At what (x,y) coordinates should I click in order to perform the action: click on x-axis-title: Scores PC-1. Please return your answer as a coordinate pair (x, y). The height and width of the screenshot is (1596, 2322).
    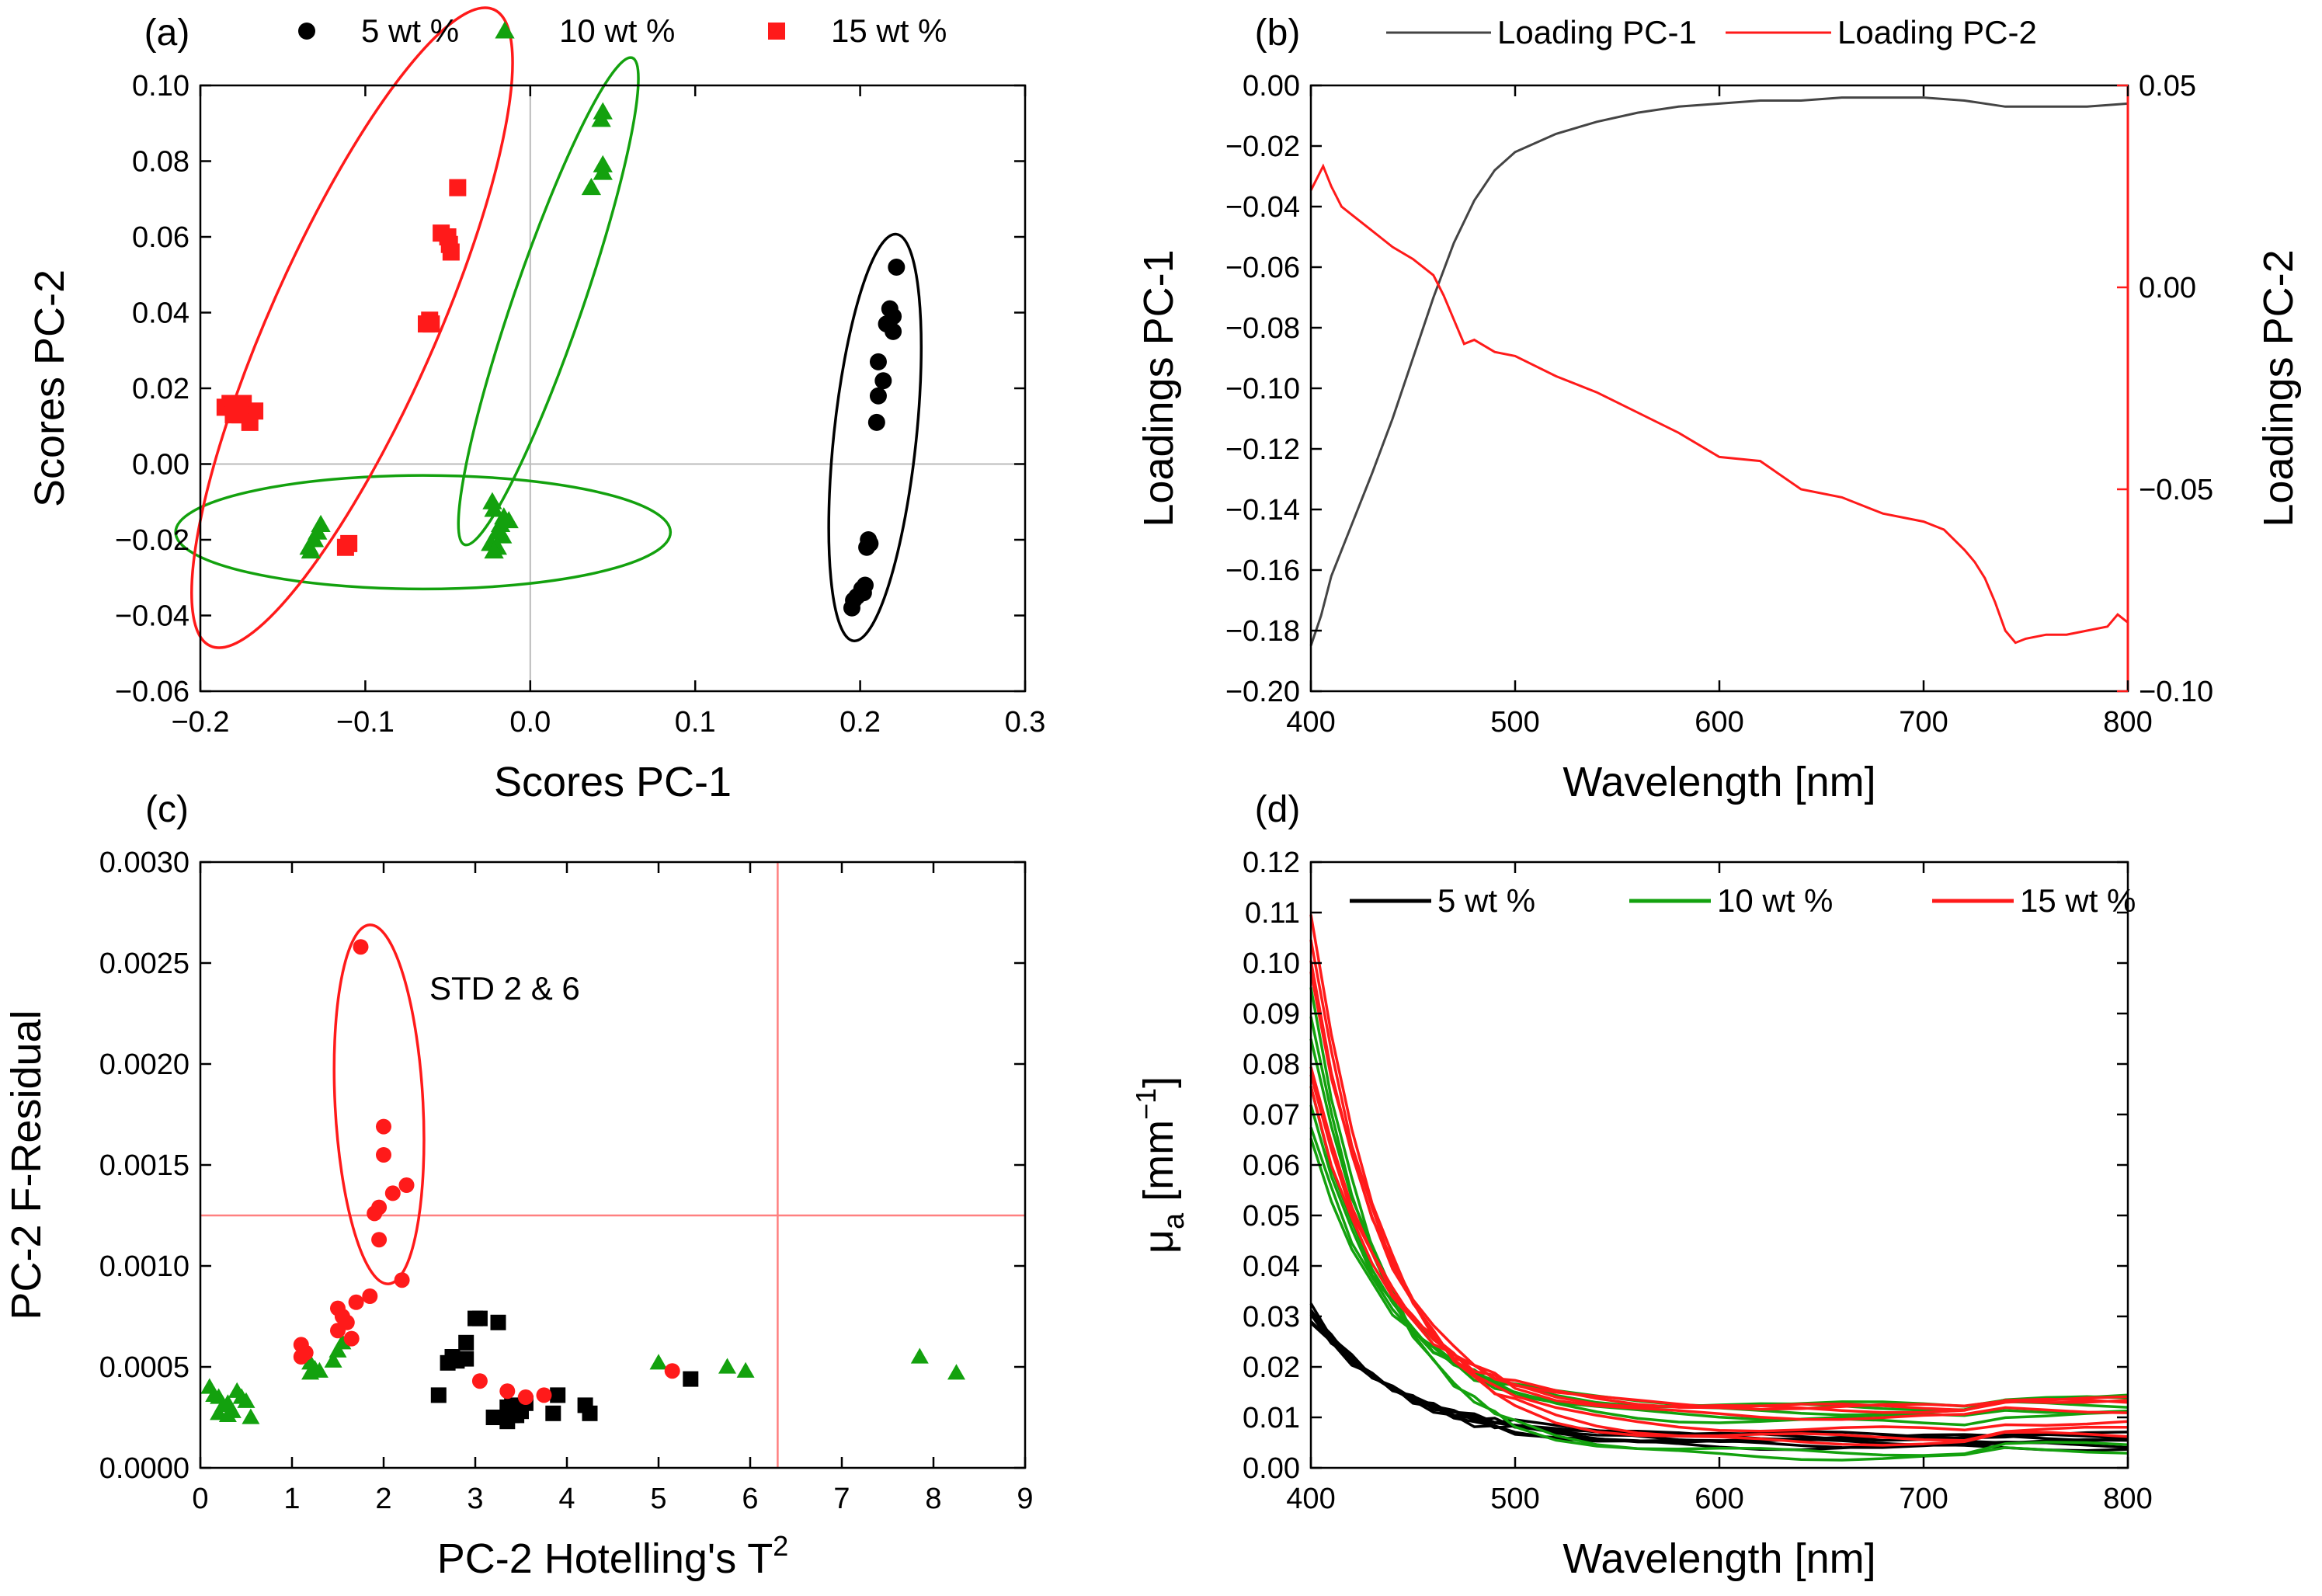
    Looking at the image, I should click on (613, 782).